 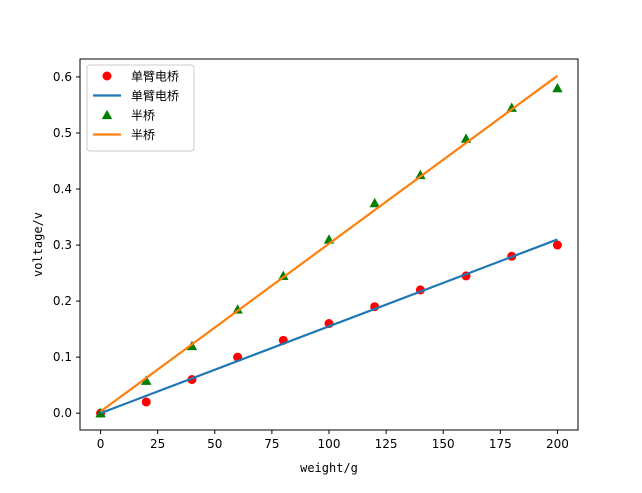 I want to click on x-tick-label: 200, so click(x=557, y=444).